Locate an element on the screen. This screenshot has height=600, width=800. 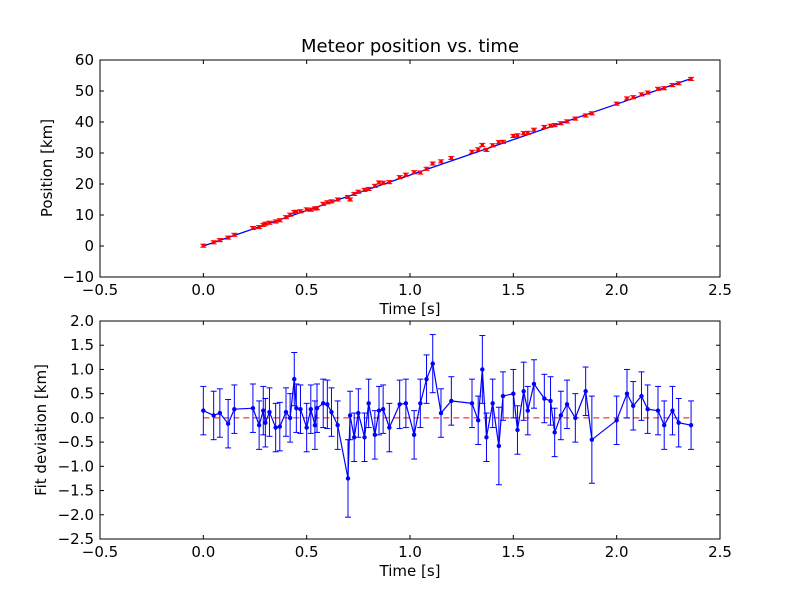
x-tick-label: 2.0 is located at coordinates (617, 290).